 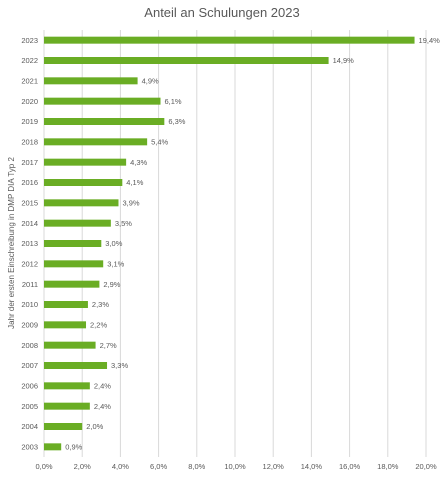 I want to click on y-tick-label: 2015, so click(x=29, y=203).